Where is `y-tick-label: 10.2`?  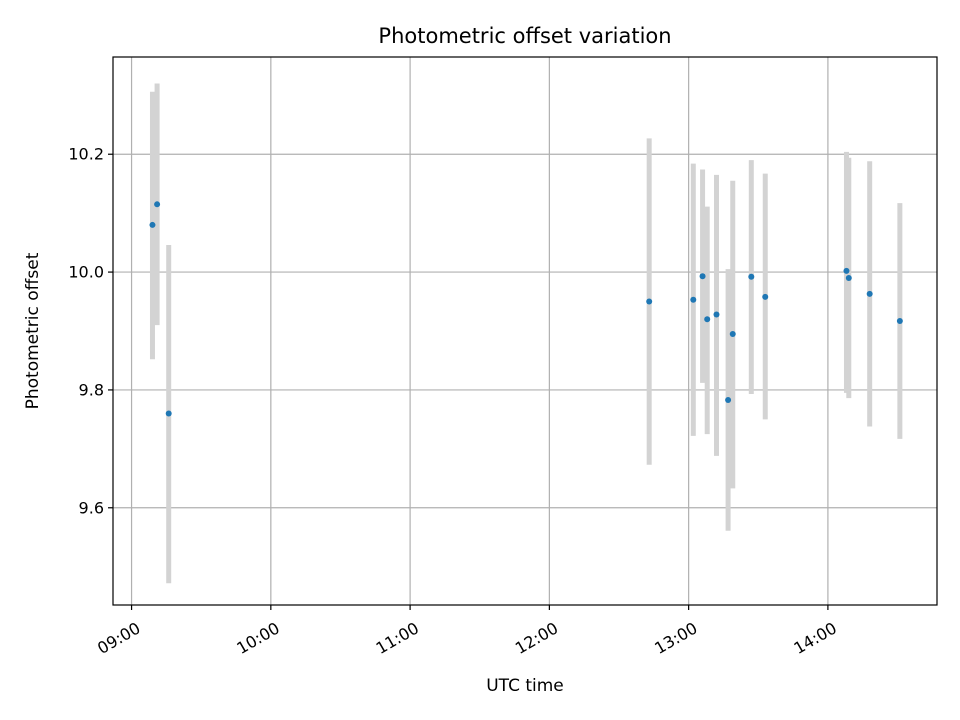
y-tick-label: 10.2 is located at coordinates (86, 154).